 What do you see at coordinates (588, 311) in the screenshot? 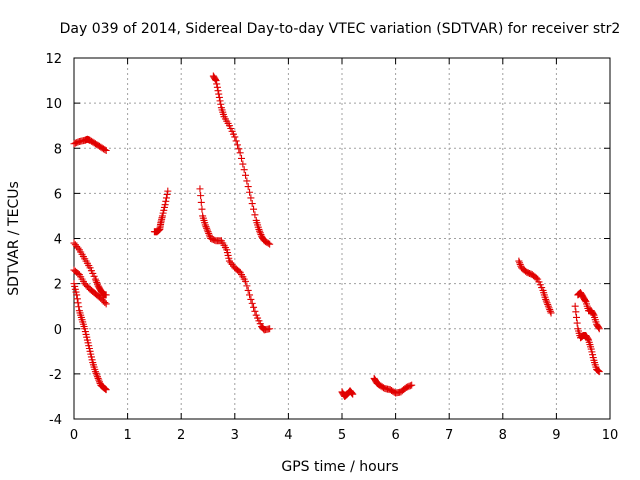
I see `series-arc-k` at bounding box center [588, 311].